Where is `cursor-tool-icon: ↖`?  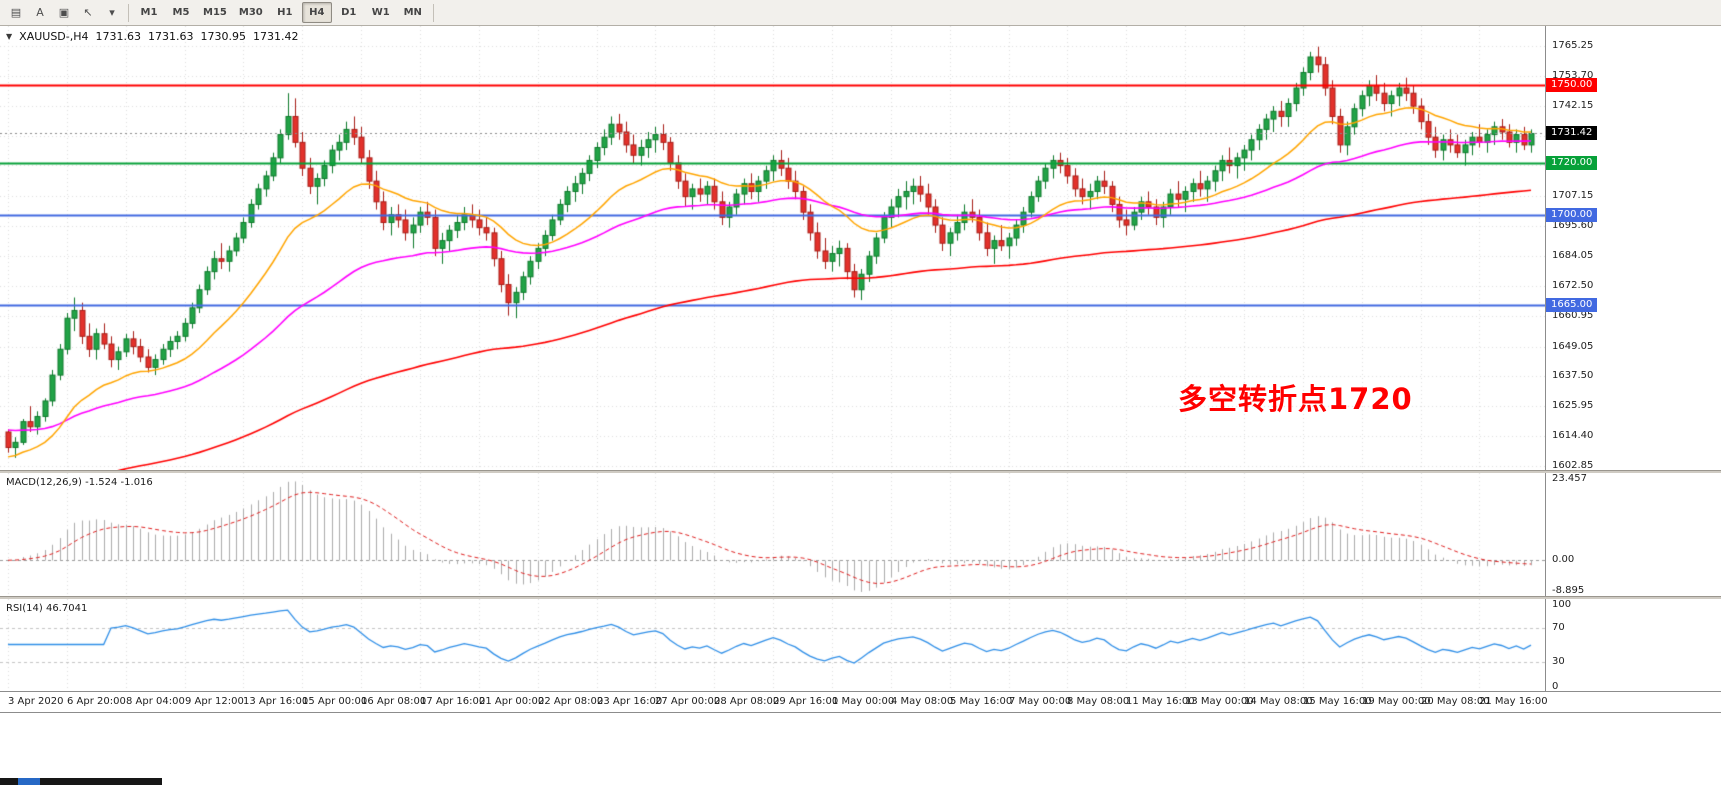
cursor-tool-icon: ↖ is located at coordinates (88, 12).